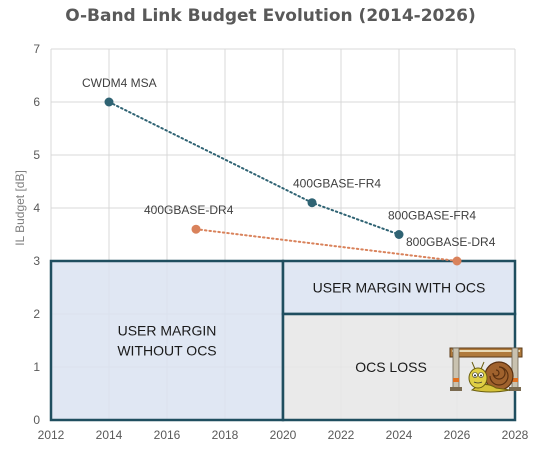  Describe the element at coordinates (337, 184) in the screenshot. I see `point-label: 400GBASE-FR4` at that location.